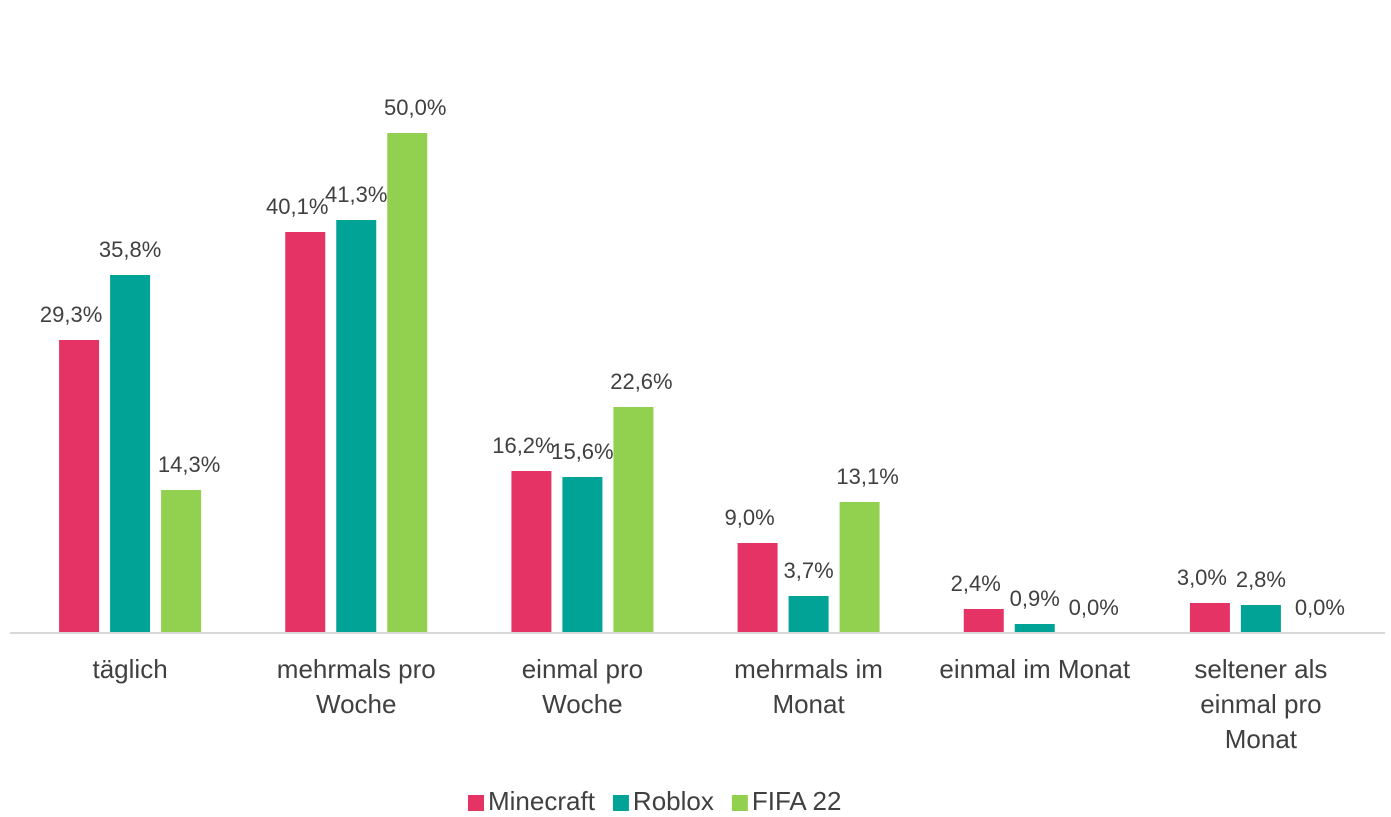 This screenshot has width=1391, height=817. I want to click on x-tick-label: einmal im Monat, so click(1035, 669).